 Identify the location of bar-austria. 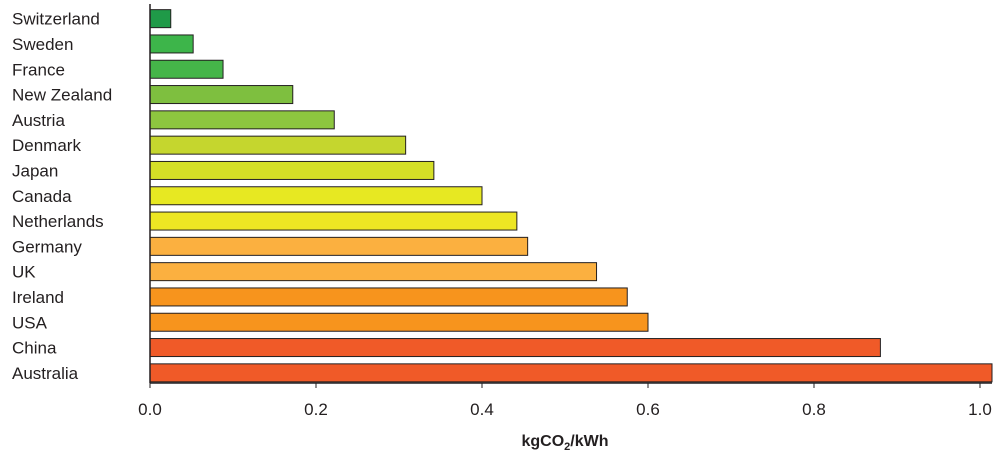
(242, 120).